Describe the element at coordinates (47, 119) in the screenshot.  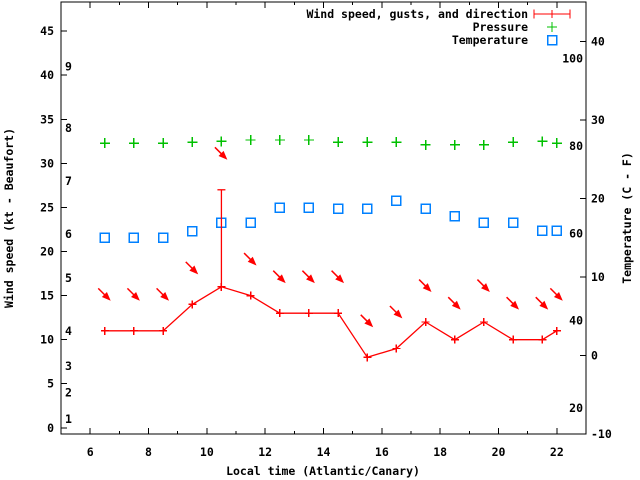
I see `kt-tick-label: 35` at that location.